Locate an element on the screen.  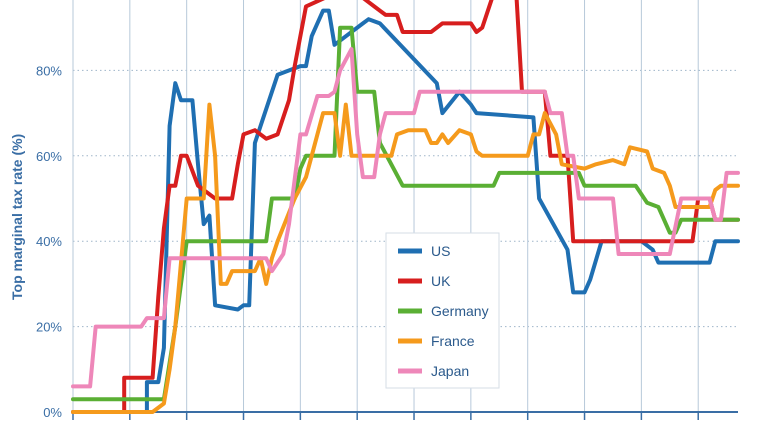
y-tick-label: 80% is located at coordinates (49, 70).